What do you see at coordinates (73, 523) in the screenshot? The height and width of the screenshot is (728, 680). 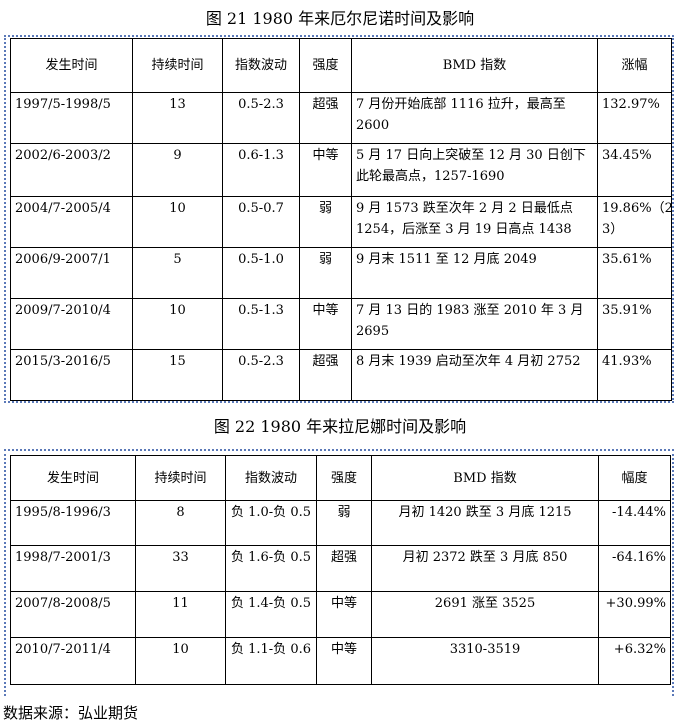 I see `cell-time: 1995/8-1996/3` at bounding box center [73, 523].